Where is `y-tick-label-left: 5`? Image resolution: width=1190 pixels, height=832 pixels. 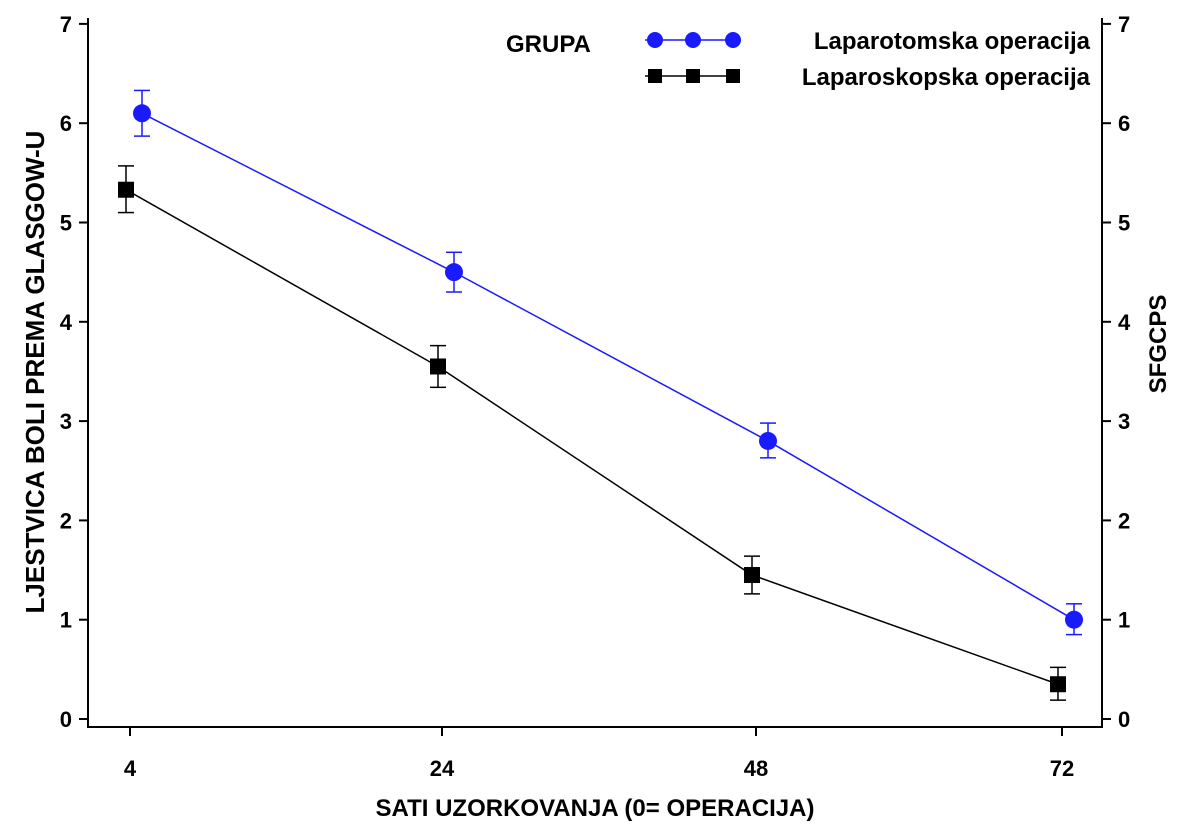
y-tick-label-left: 5 is located at coordinates (66, 223).